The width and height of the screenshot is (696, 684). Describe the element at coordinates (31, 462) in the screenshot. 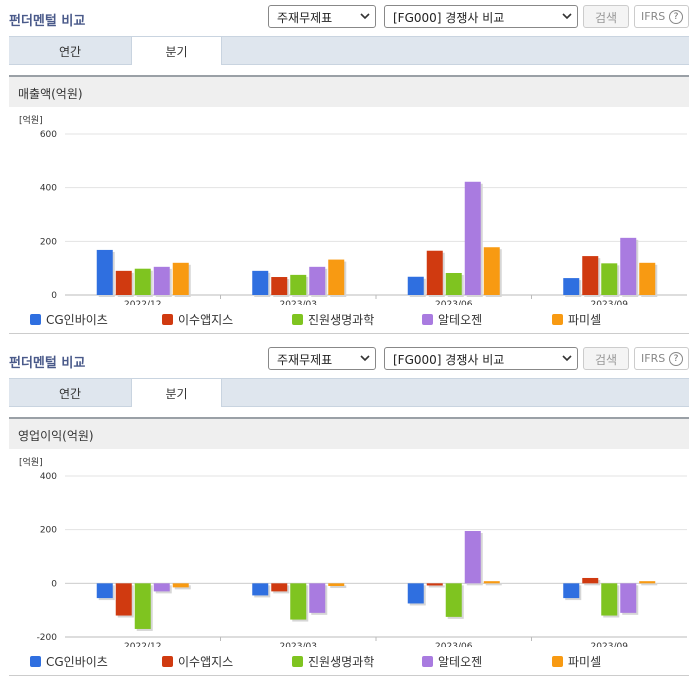

I see `unit-label: [억원]` at that location.